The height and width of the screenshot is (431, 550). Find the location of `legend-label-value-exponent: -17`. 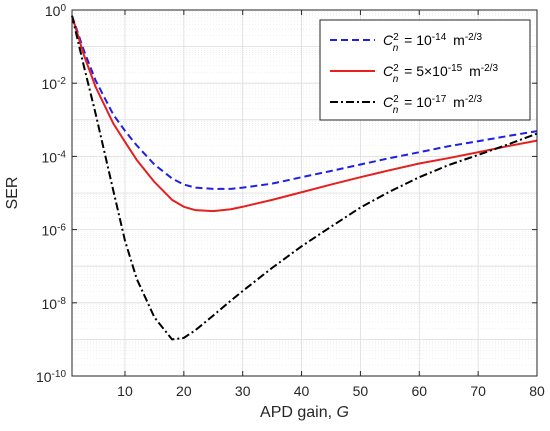

legend-label-value-exponent: -17 is located at coordinates (439, 99).